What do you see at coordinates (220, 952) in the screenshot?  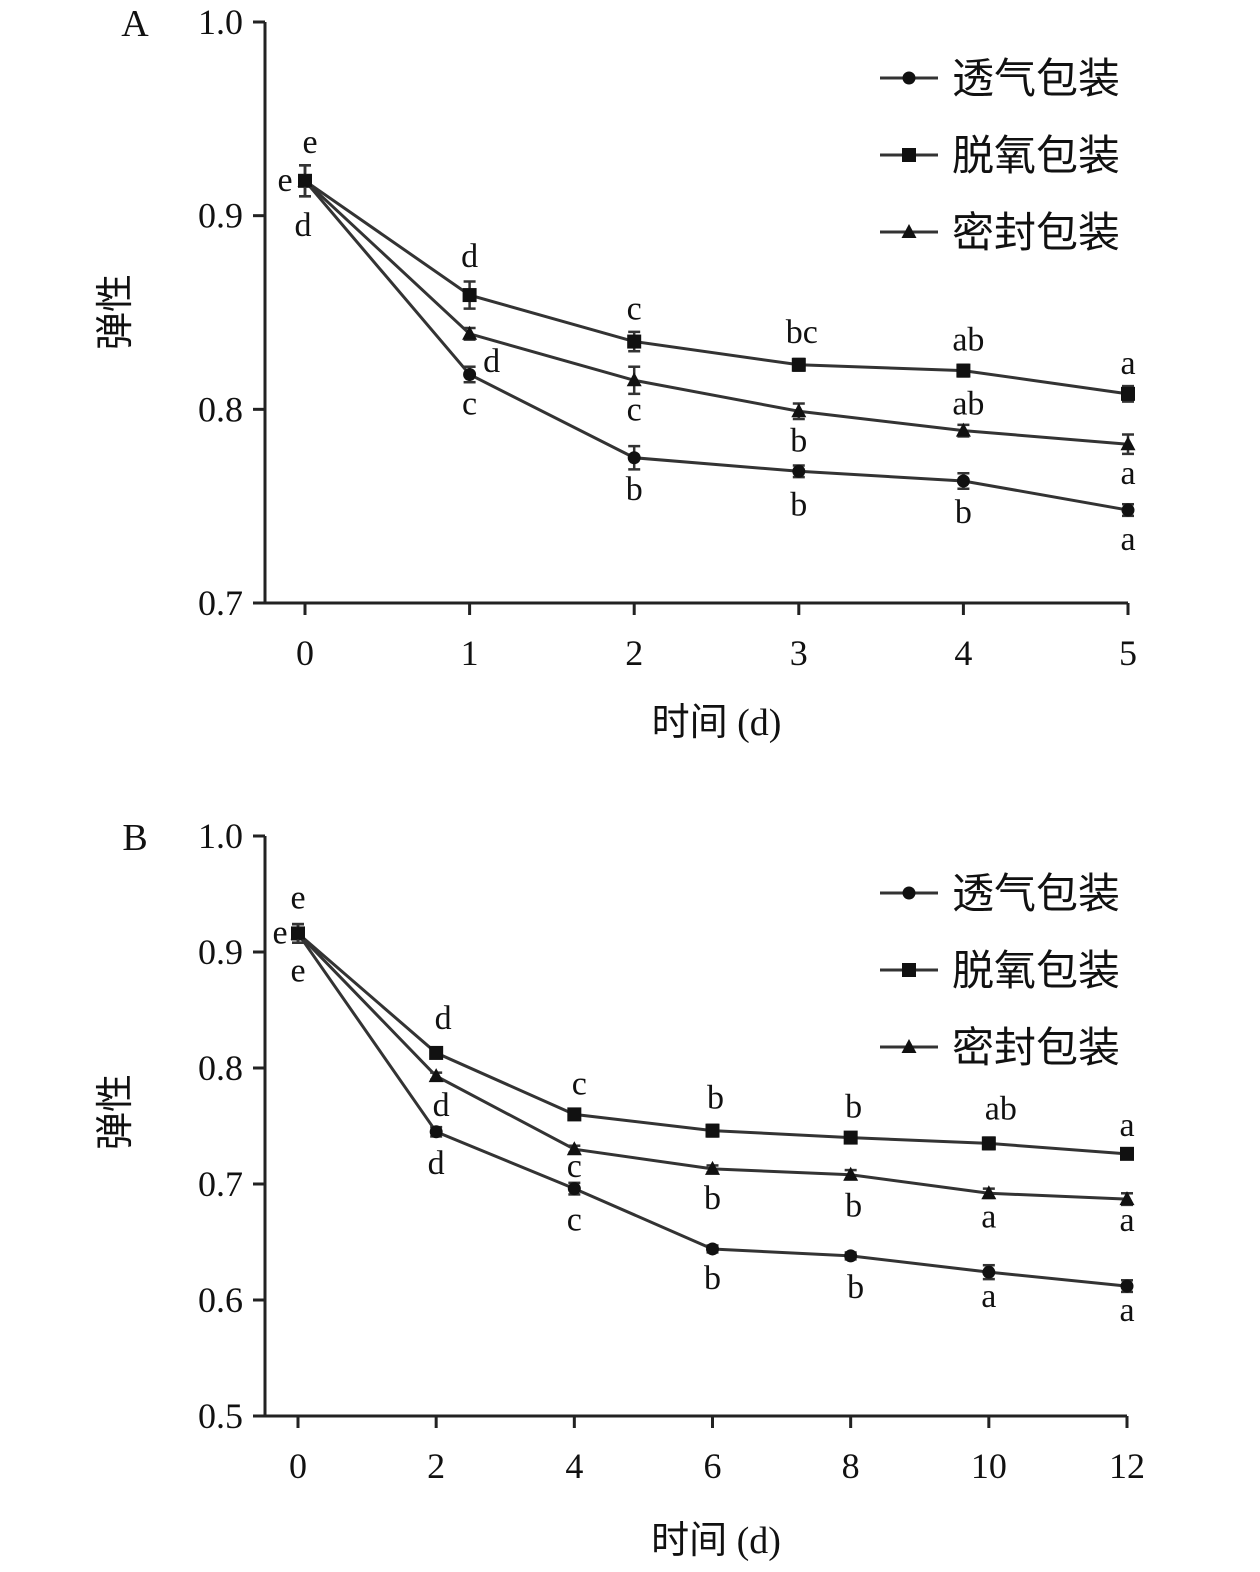 I see `y-tick-label: 0.9` at bounding box center [220, 952].